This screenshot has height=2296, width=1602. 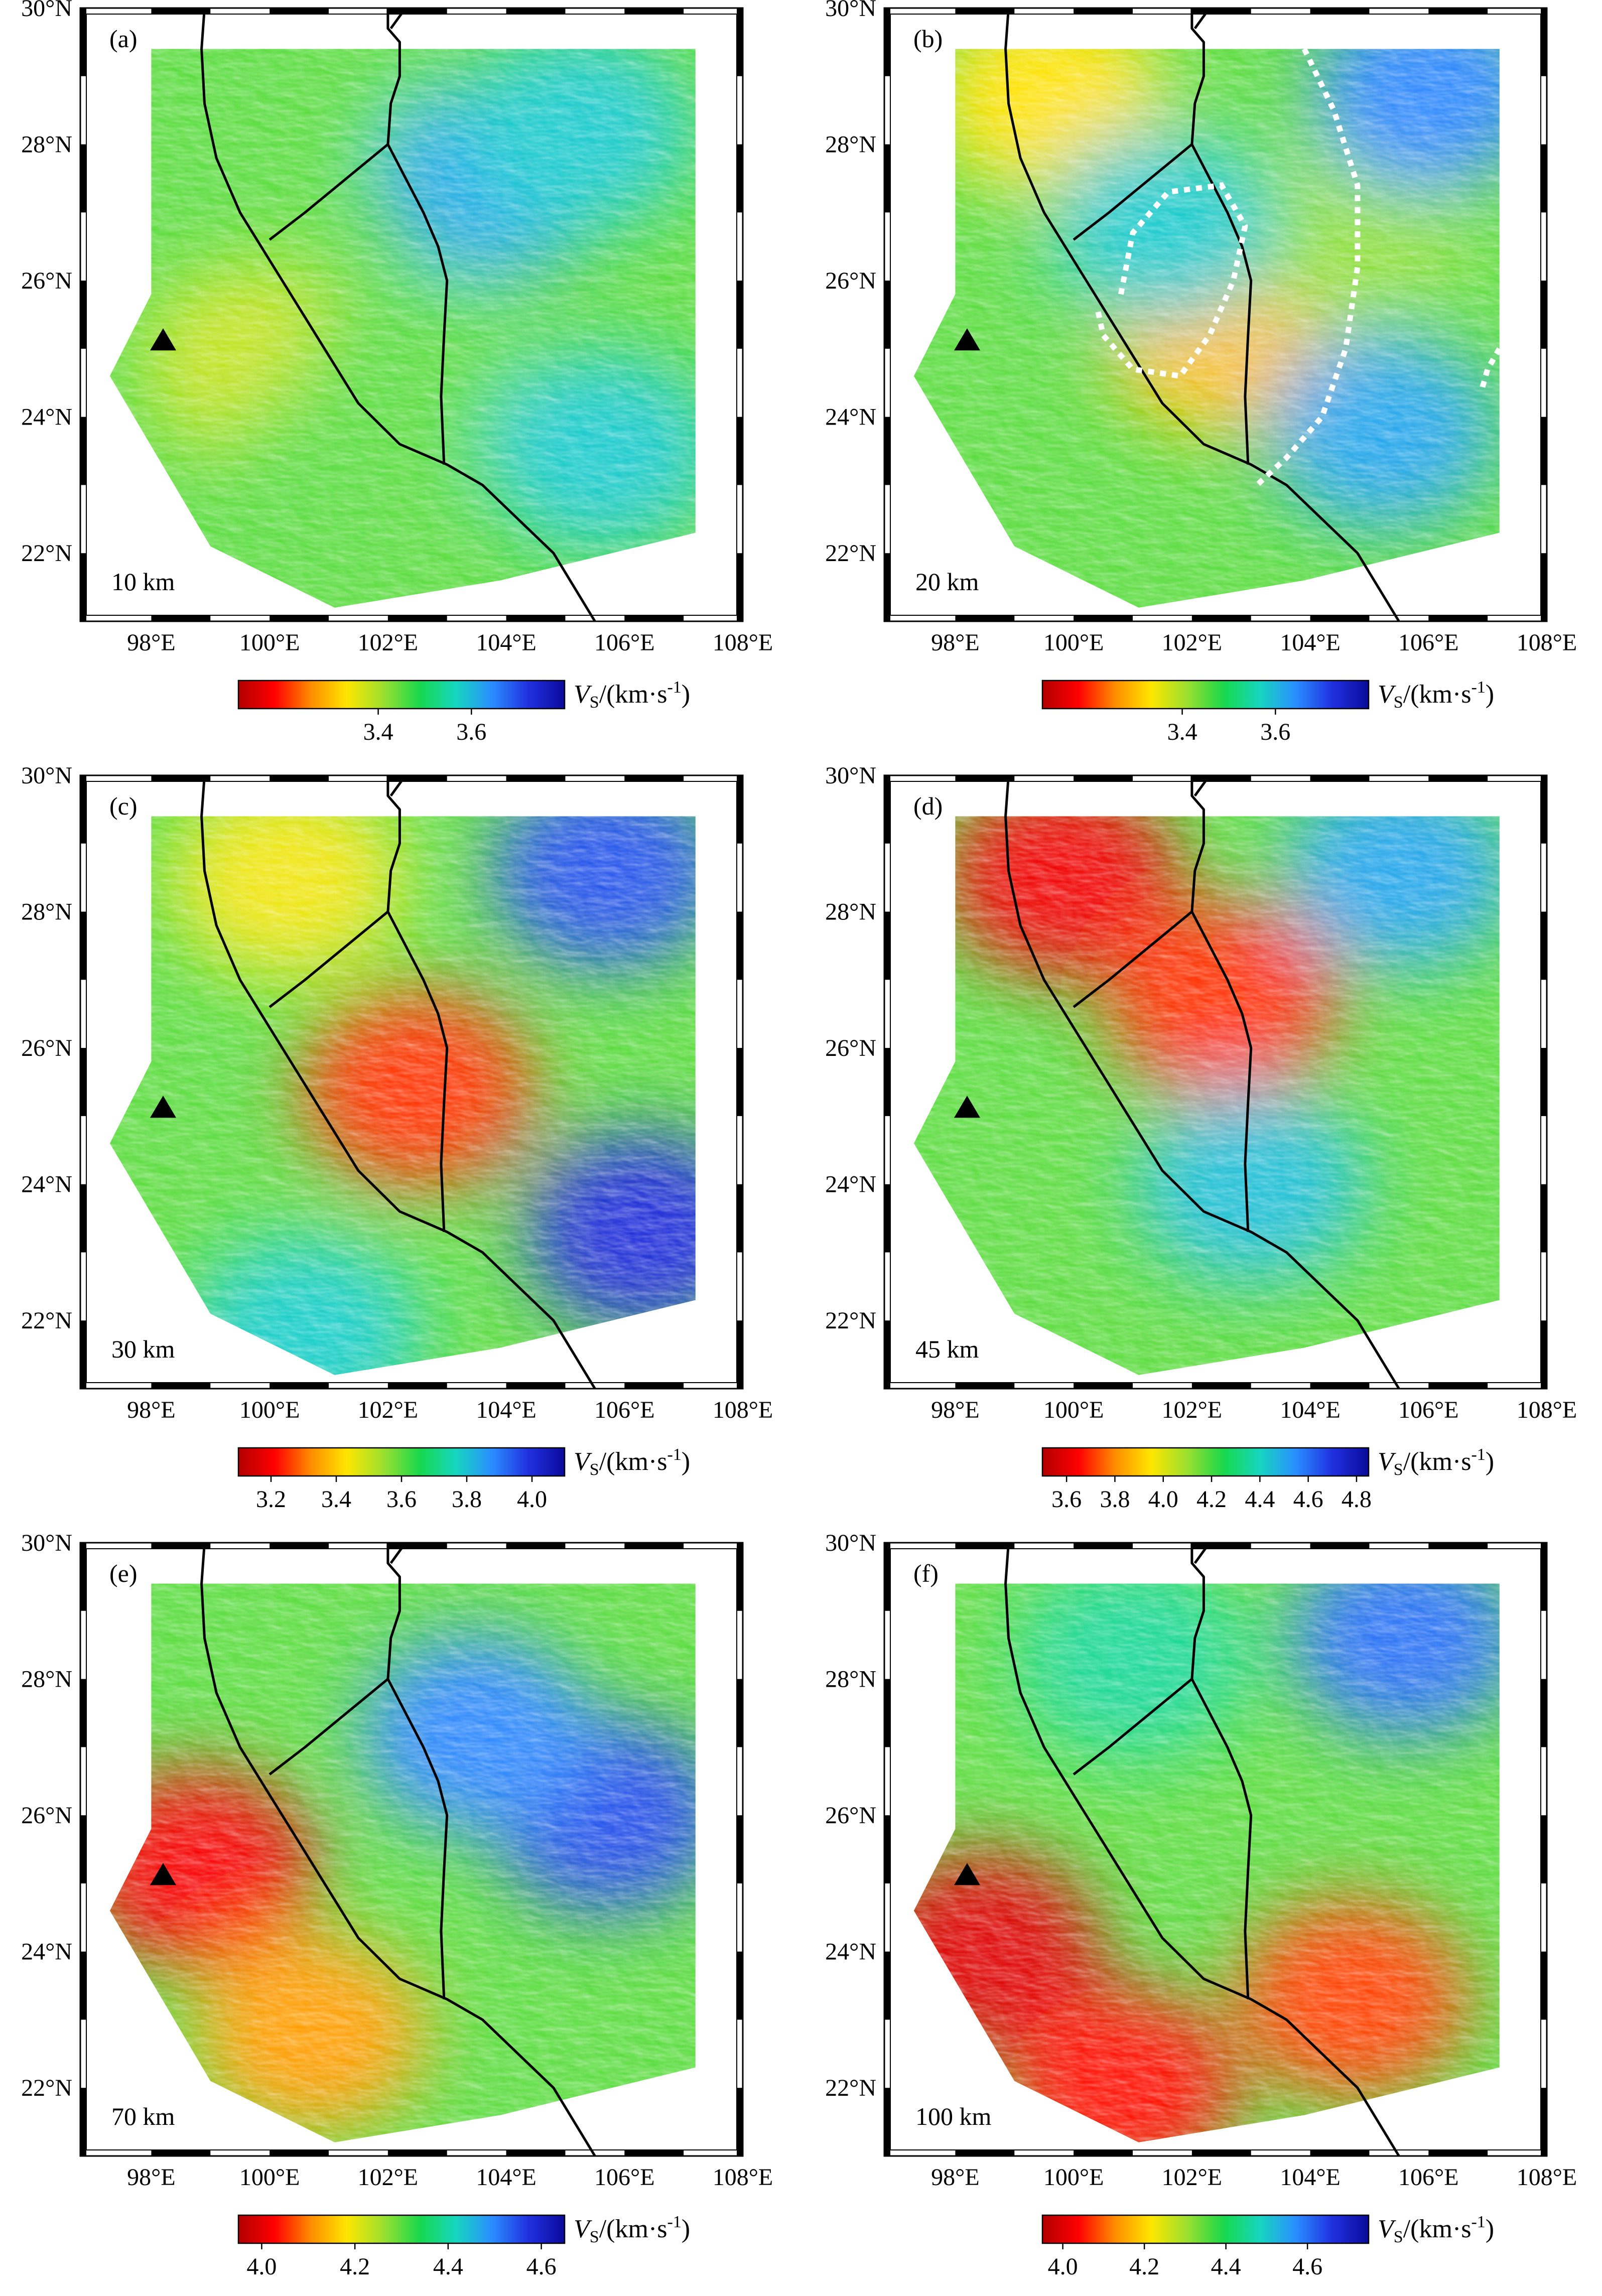 I want to click on panel-letter: (a), so click(x=123, y=39).